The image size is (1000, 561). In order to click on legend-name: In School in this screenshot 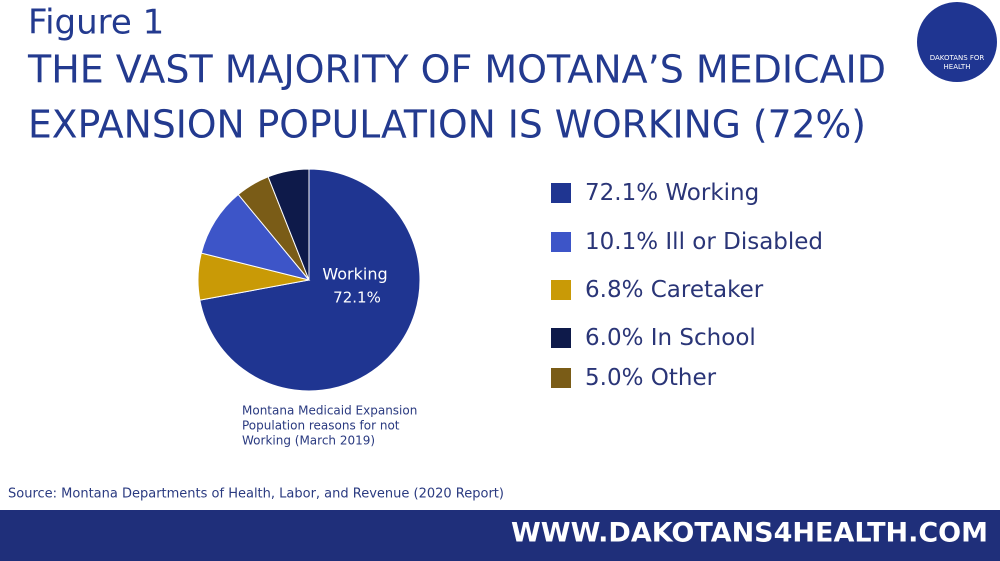, I will do `click(703, 338)`.